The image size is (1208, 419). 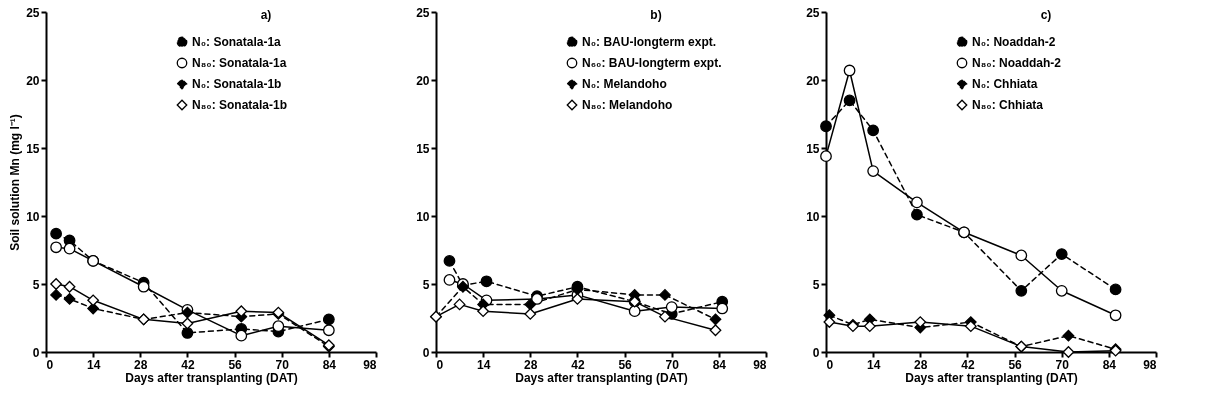 I want to click on legend-label: N₈₀: Sonatala-1a, so click(x=239, y=63).